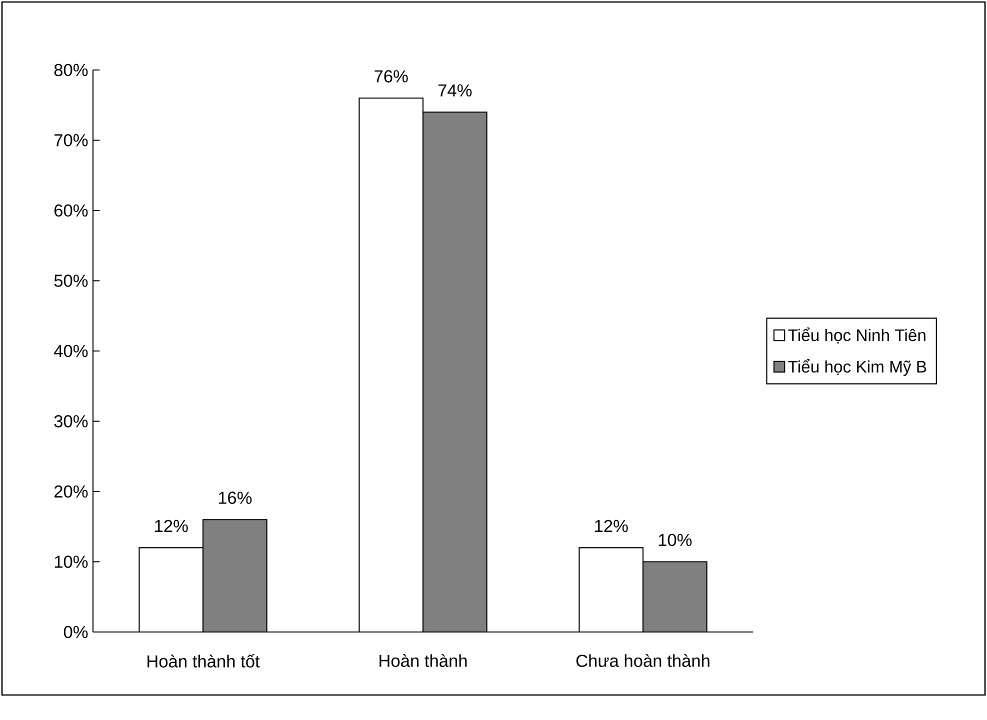 The image size is (987, 720). What do you see at coordinates (391, 76) in the screenshot?
I see `data-label: 76%` at bounding box center [391, 76].